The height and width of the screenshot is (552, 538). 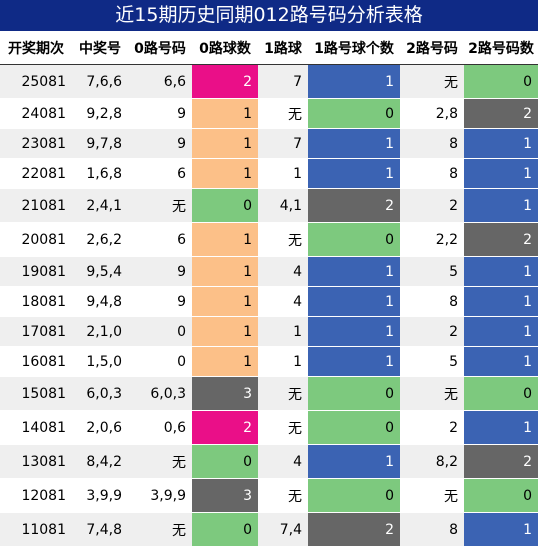 I want to click on table-cell: 9,5,4, so click(x=100, y=271).